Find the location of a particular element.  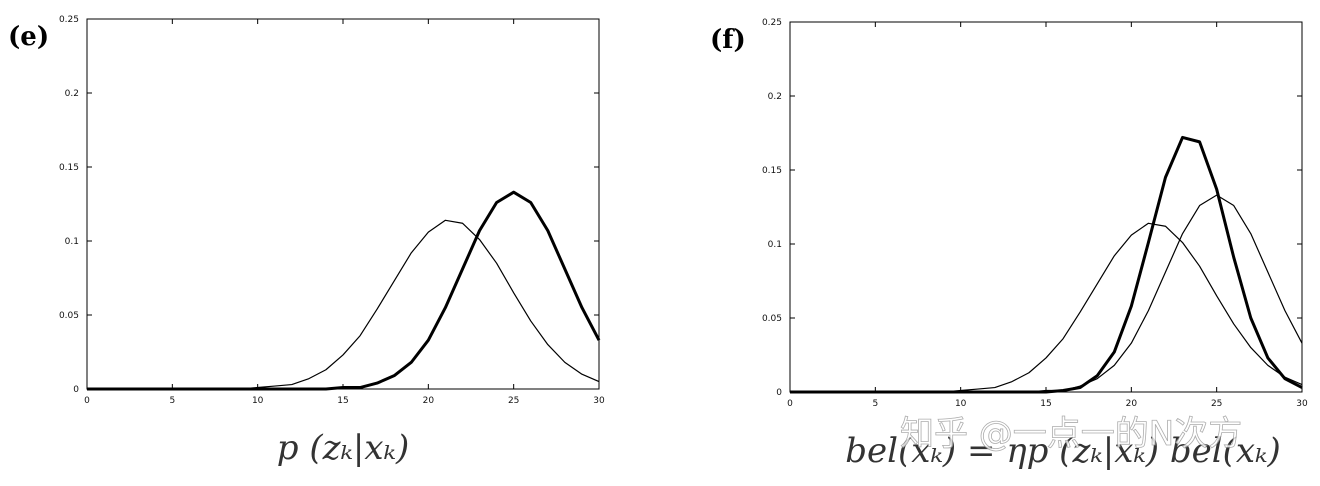

x-axis-label: bel(xₖ) = ηp (zₖ|xₖ) bel(xₖ) is located at coordinates (1062, 451).